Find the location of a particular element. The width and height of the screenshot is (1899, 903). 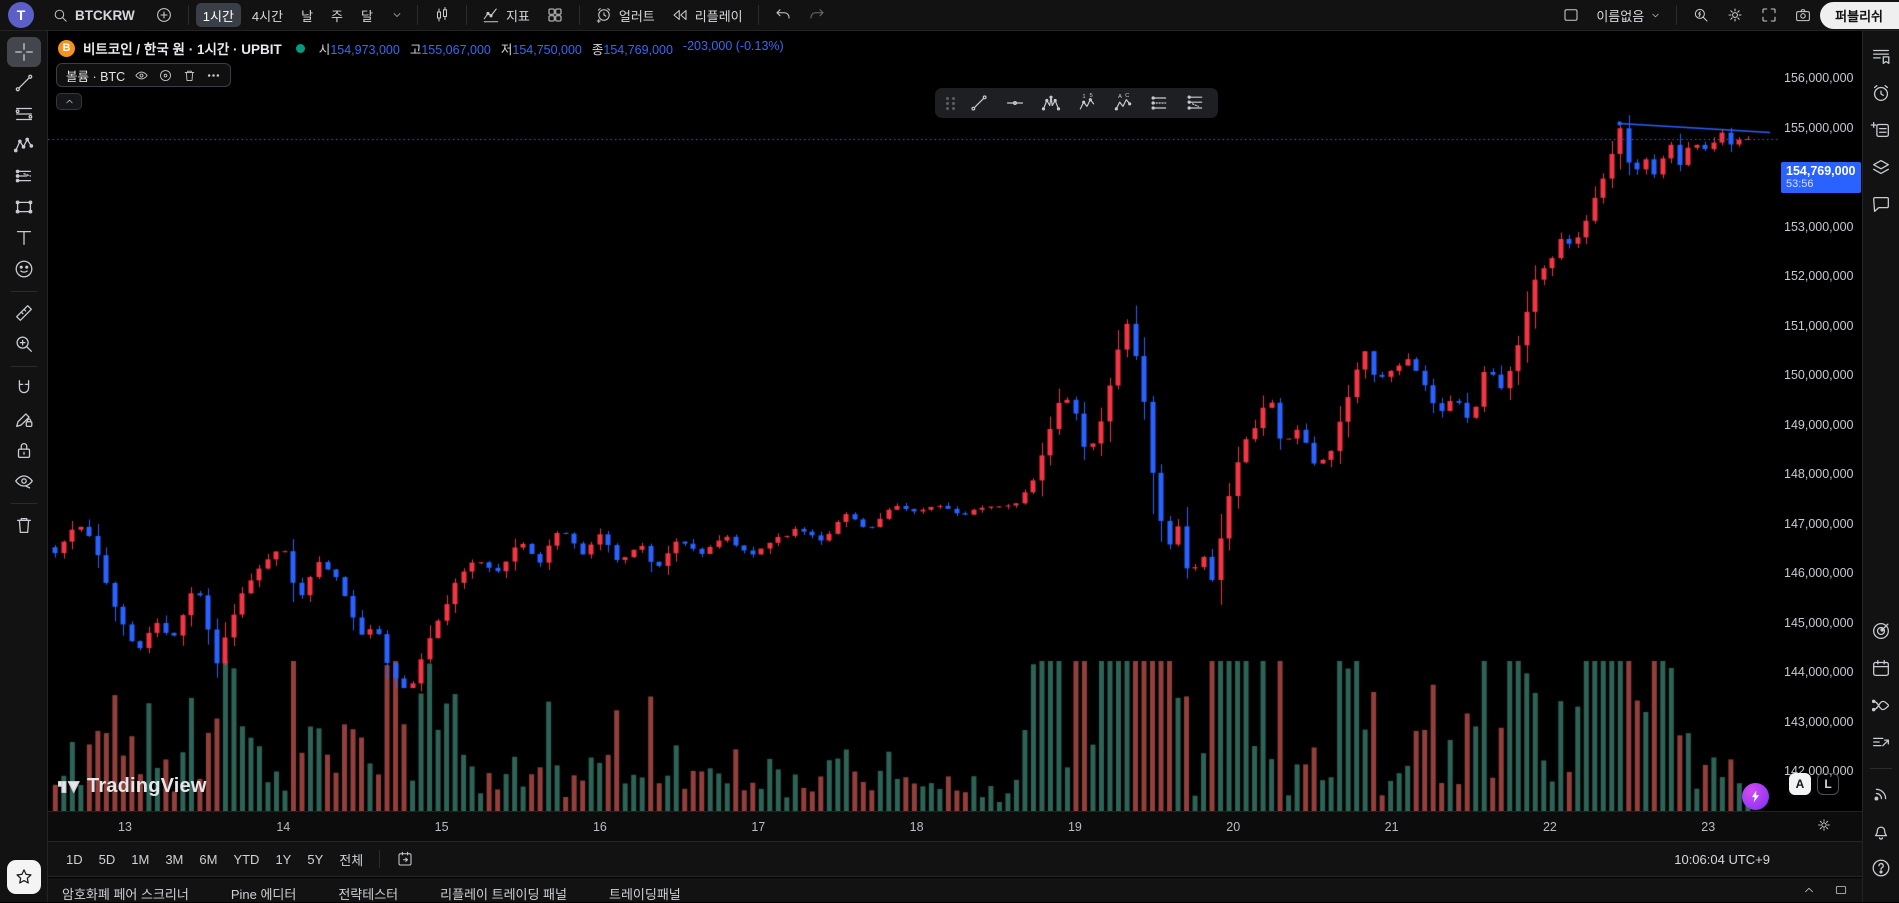

timeframe-1m: 달 is located at coordinates (367, 16).